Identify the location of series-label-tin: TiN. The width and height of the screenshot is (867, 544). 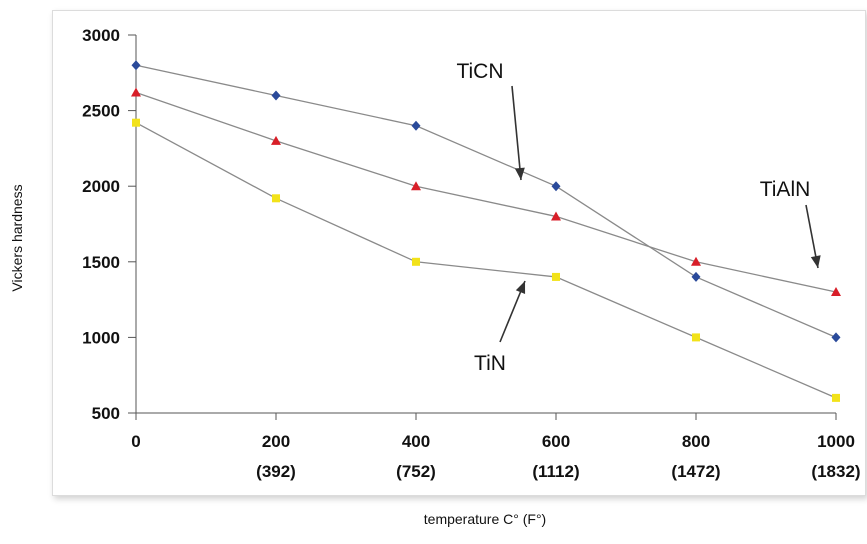
(490, 363).